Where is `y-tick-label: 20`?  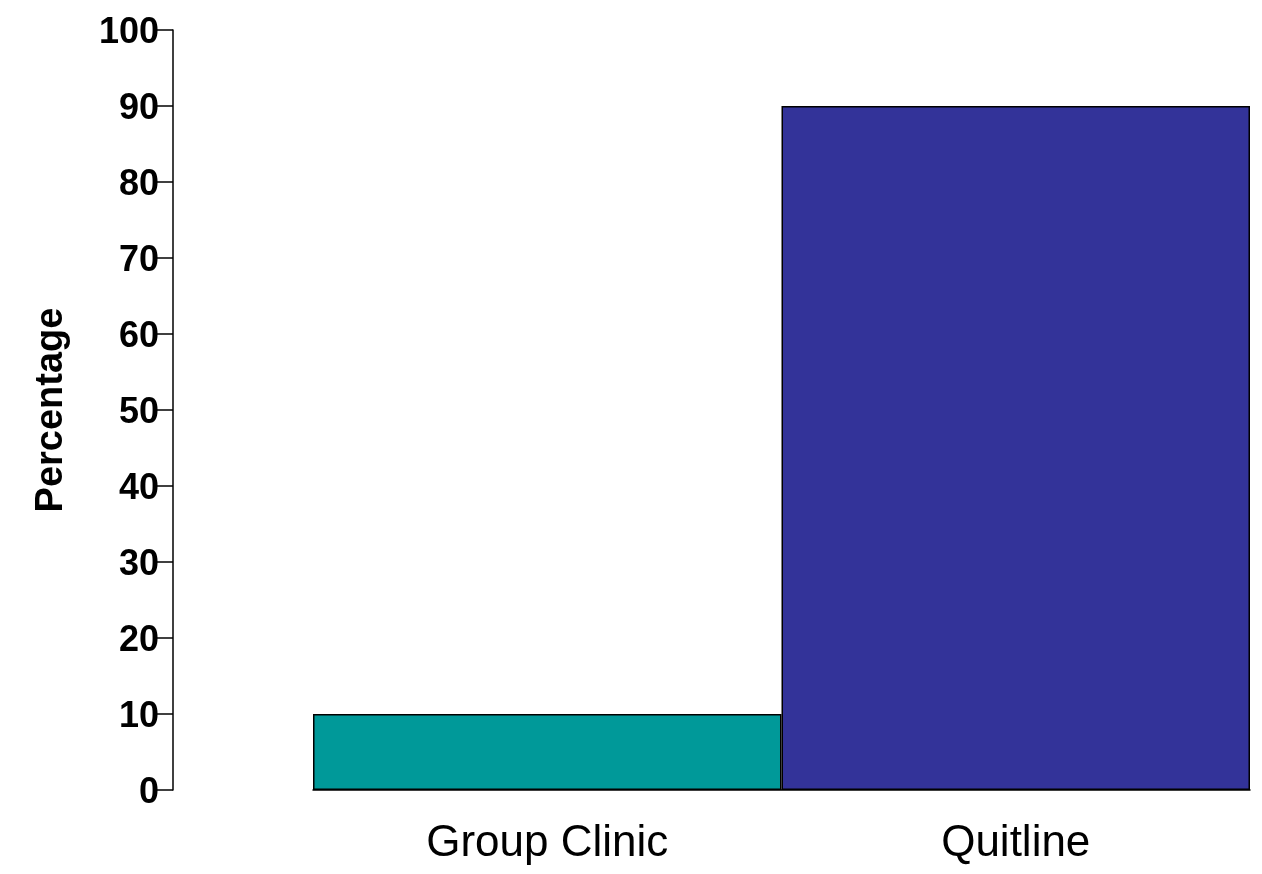
y-tick-label: 20 is located at coordinates (138, 638).